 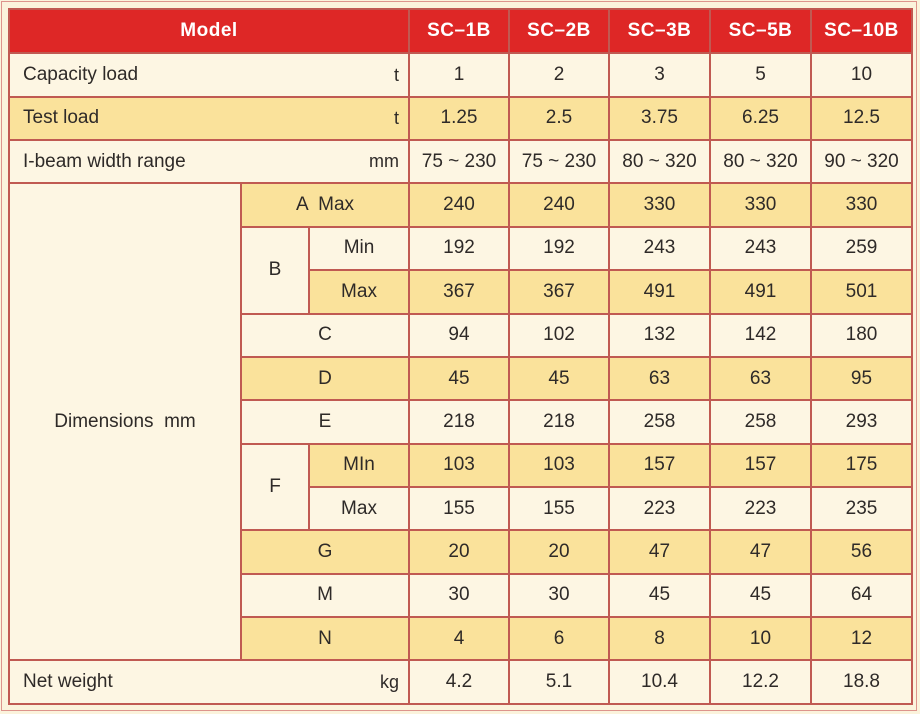 I want to click on row-dim-d: D 45 45 63 63 95, so click(x=461, y=378).